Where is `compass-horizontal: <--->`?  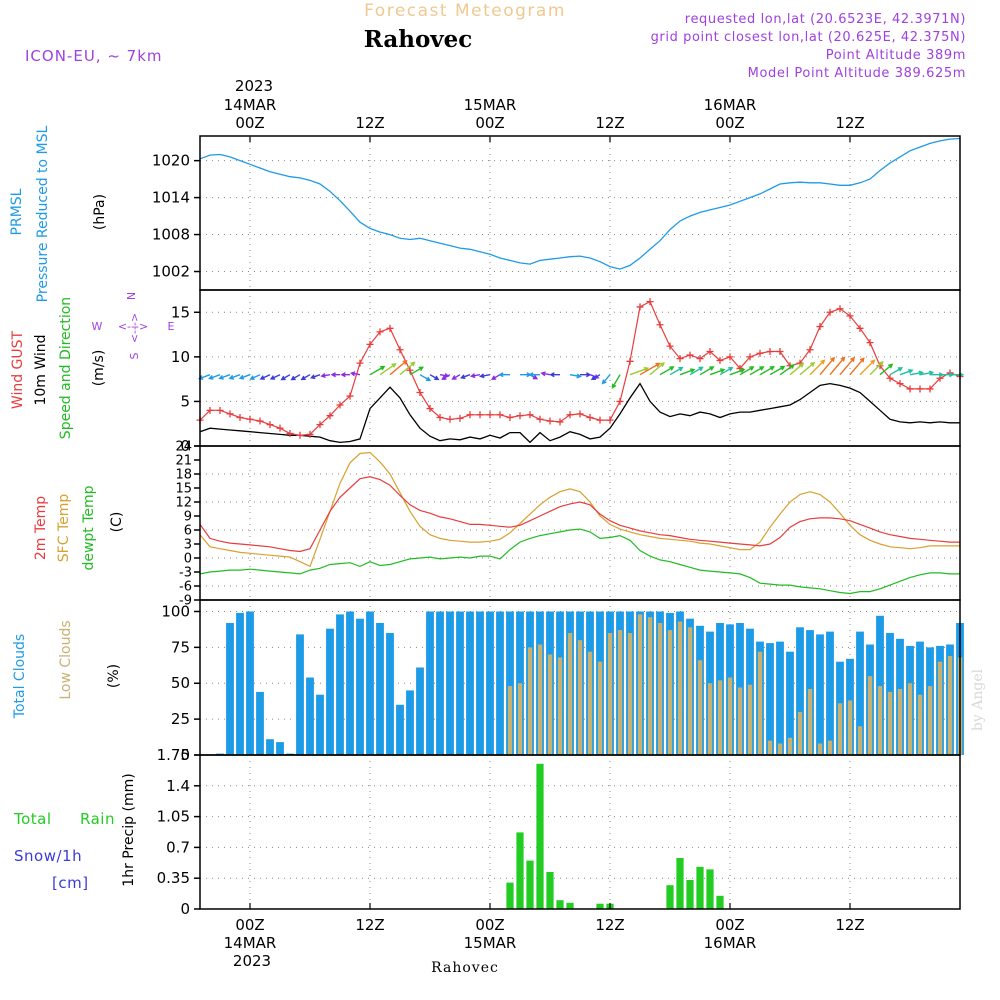
compass-horizontal: <---> is located at coordinates (133, 326).